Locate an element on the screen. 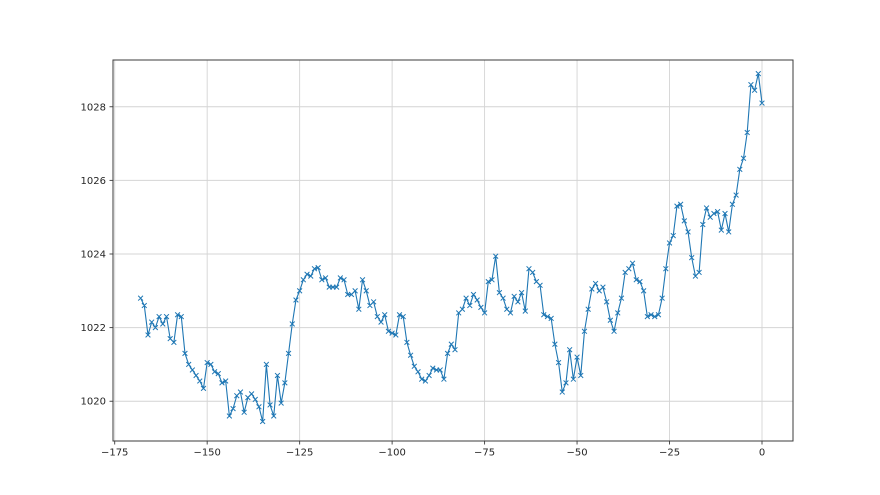 The width and height of the screenshot is (880, 495). x-axis-tick-label: −125 is located at coordinates (299, 453).